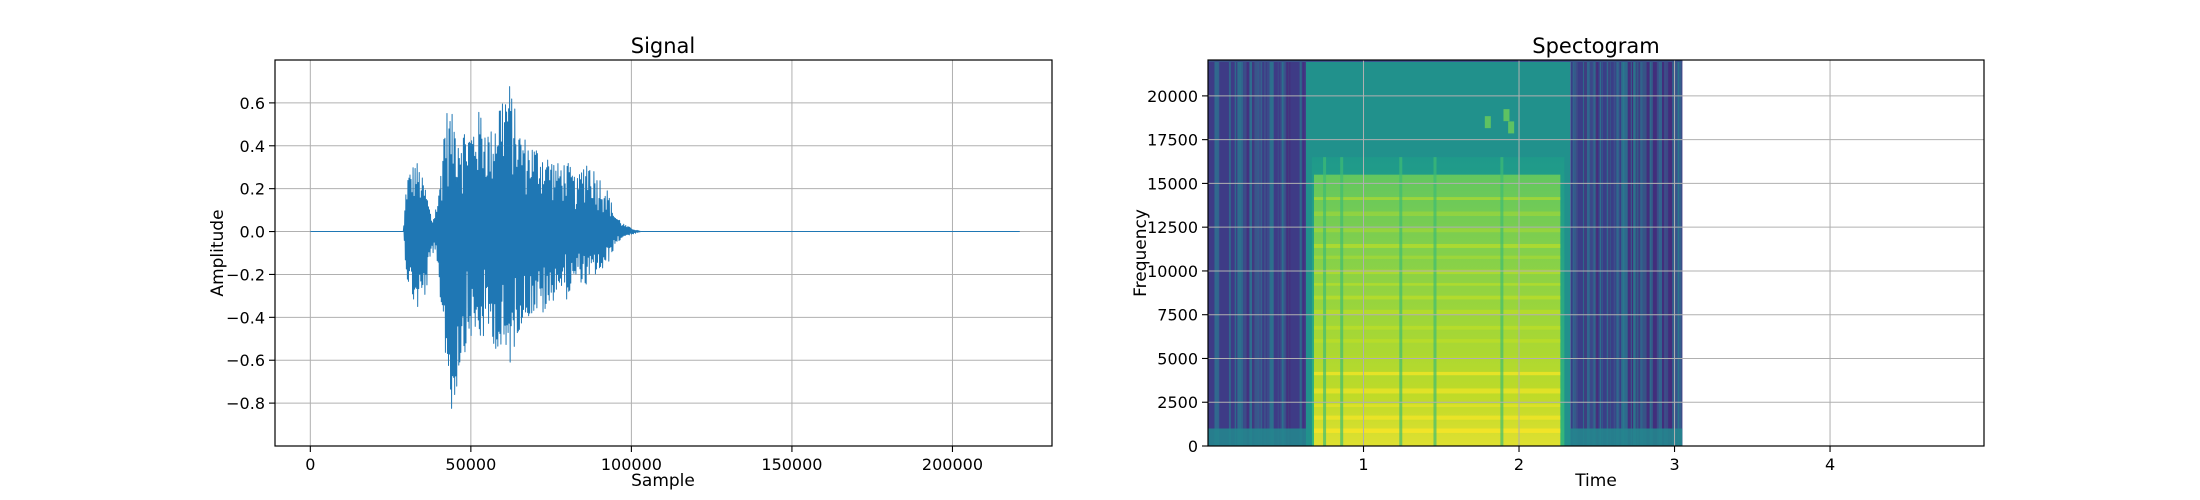 The width and height of the screenshot is (2200, 500). What do you see at coordinates (218, 252) in the screenshot?
I see `signal-y-axis-label: Amplitude` at bounding box center [218, 252].